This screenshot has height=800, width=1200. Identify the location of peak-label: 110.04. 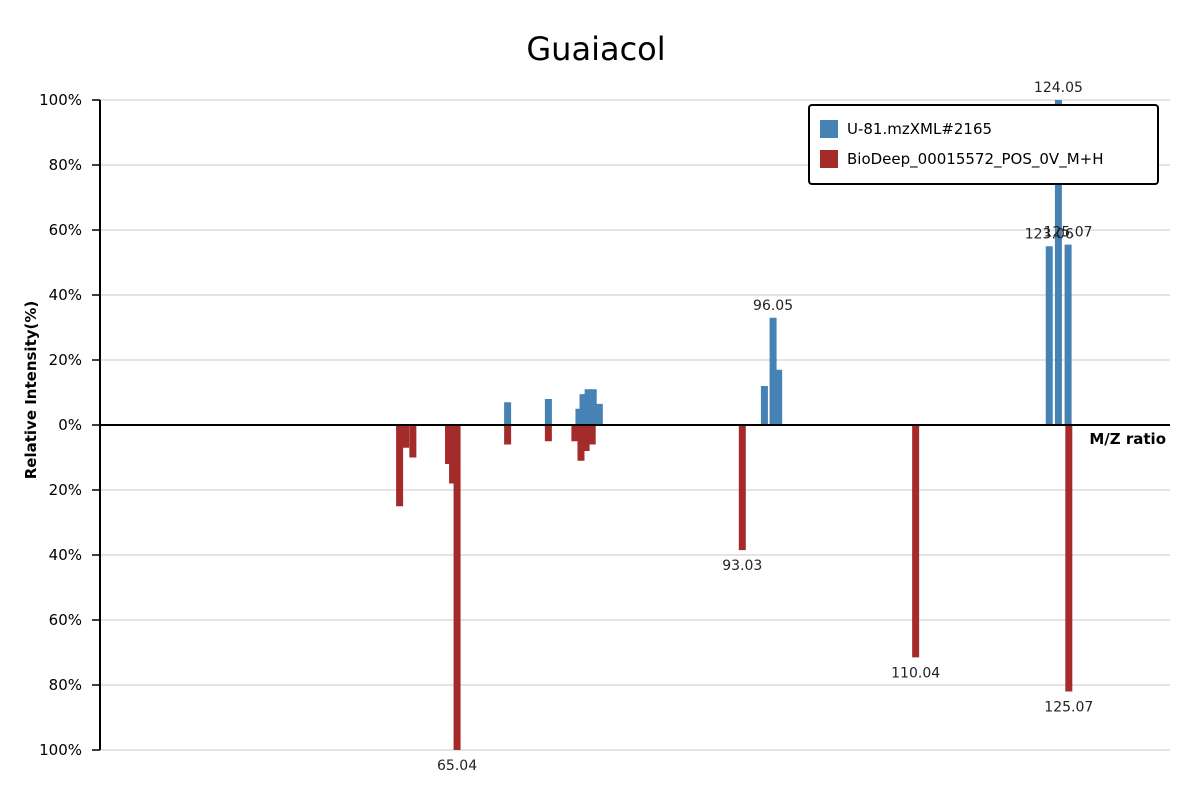
(915, 673).